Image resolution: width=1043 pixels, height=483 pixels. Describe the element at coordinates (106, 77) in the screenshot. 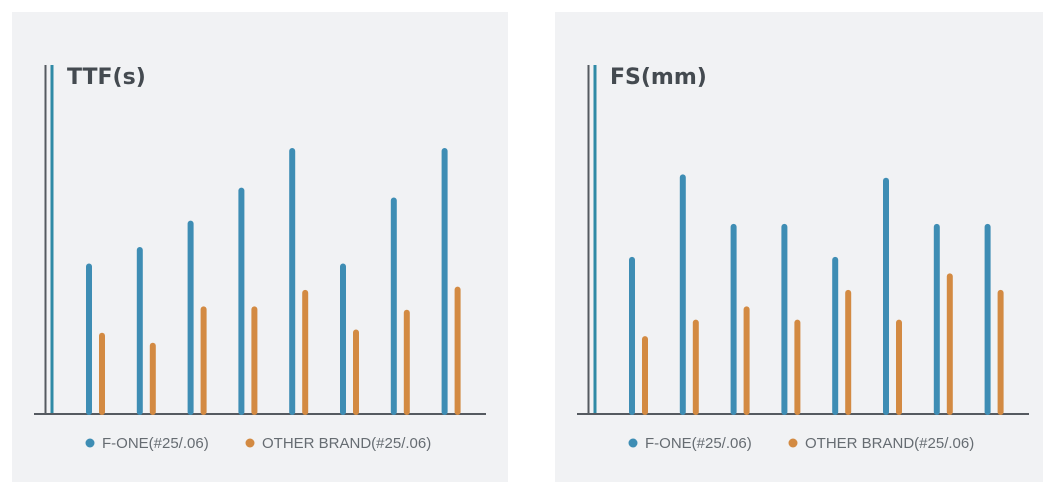

I see `chart-title: TTF(s)` at that location.